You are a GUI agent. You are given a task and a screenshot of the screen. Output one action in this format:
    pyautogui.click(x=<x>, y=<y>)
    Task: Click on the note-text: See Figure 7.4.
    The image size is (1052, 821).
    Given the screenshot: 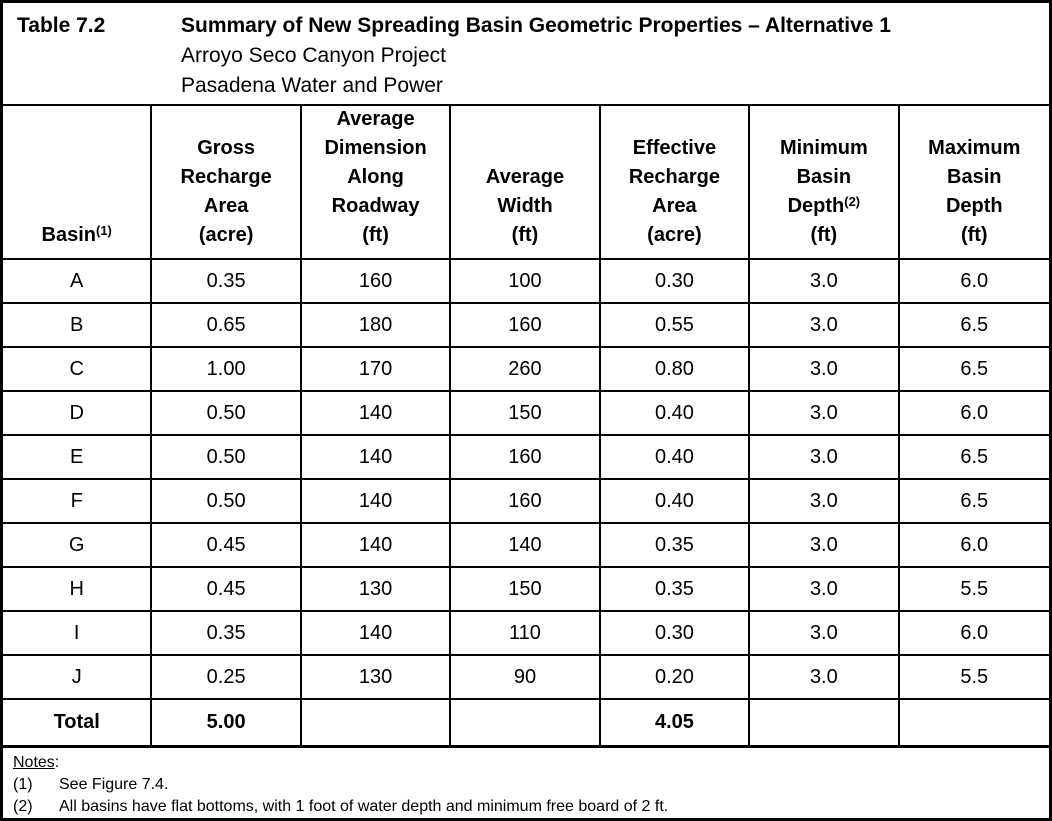 What is the action you would take?
    pyautogui.click(x=114, y=784)
    